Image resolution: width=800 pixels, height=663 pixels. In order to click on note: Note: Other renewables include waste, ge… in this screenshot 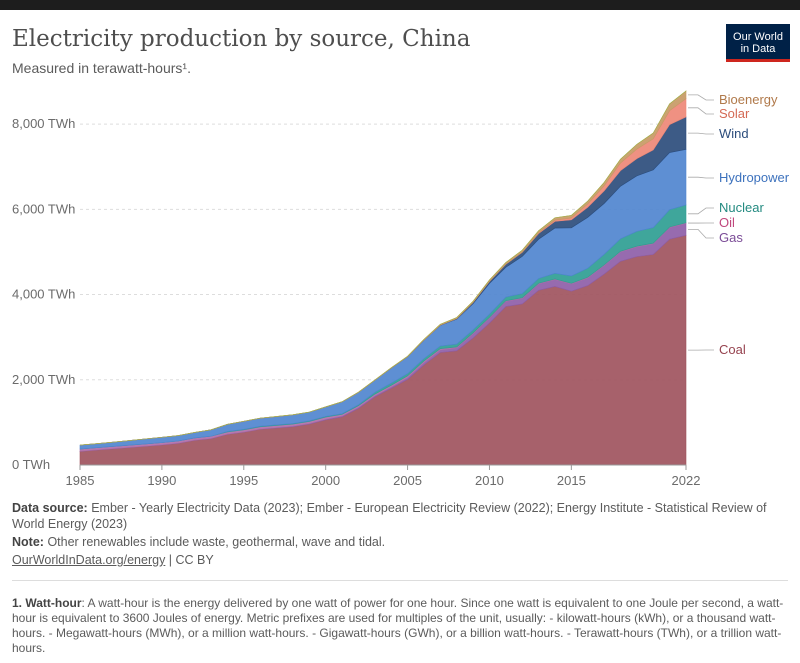, I will do `click(397, 542)`.